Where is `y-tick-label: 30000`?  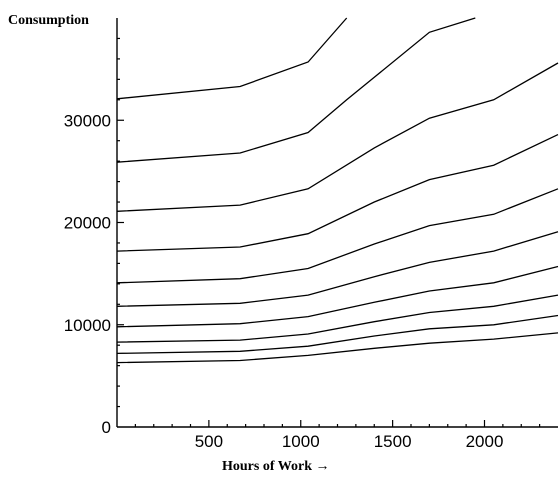
y-tick-label: 30000 is located at coordinates (87, 120).